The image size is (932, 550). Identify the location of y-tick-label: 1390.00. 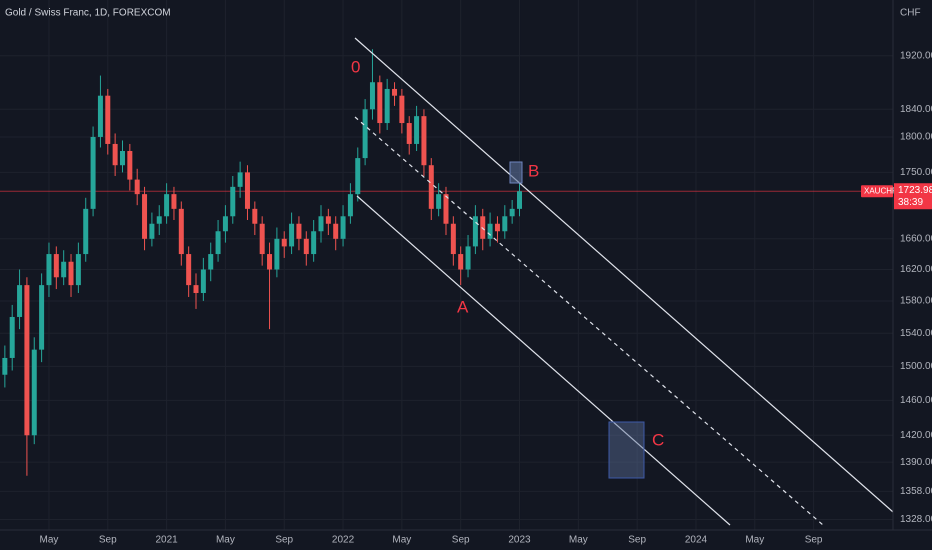
(916, 462).